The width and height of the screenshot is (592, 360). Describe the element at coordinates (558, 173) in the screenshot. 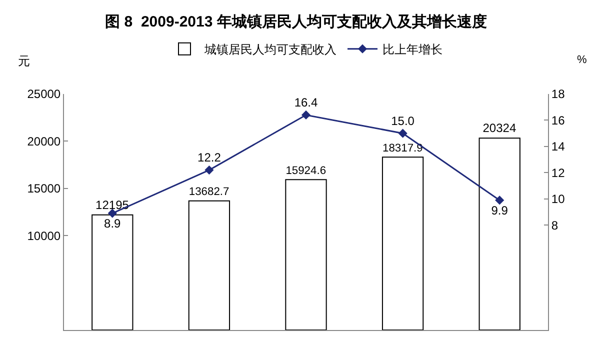

I see `y2-tick-label: 12` at that location.